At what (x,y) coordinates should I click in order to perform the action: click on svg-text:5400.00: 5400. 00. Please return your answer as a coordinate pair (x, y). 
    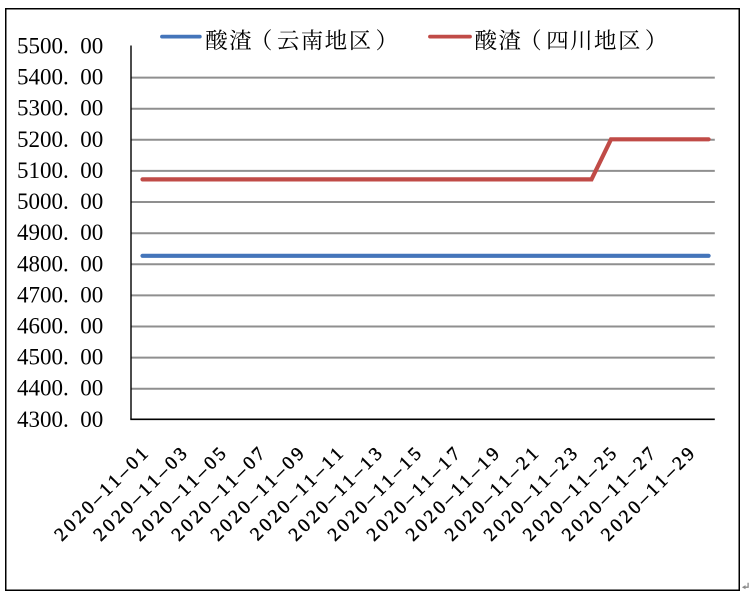
    Looking at the image, I should click on (60, 77).